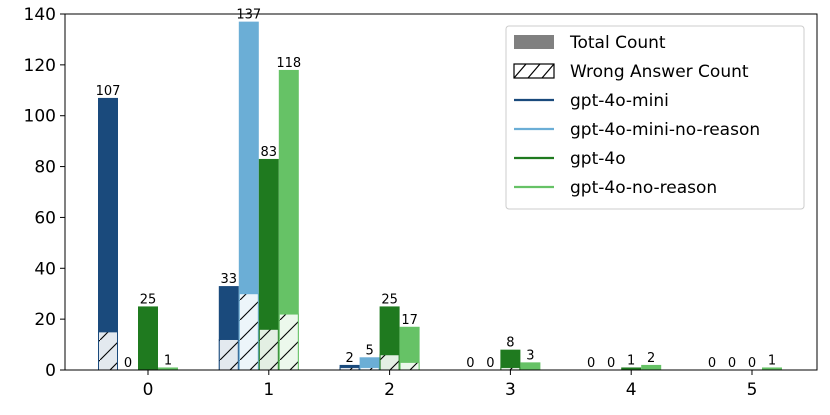  I want to click on x-tick-label: 5, so click(752, 390).